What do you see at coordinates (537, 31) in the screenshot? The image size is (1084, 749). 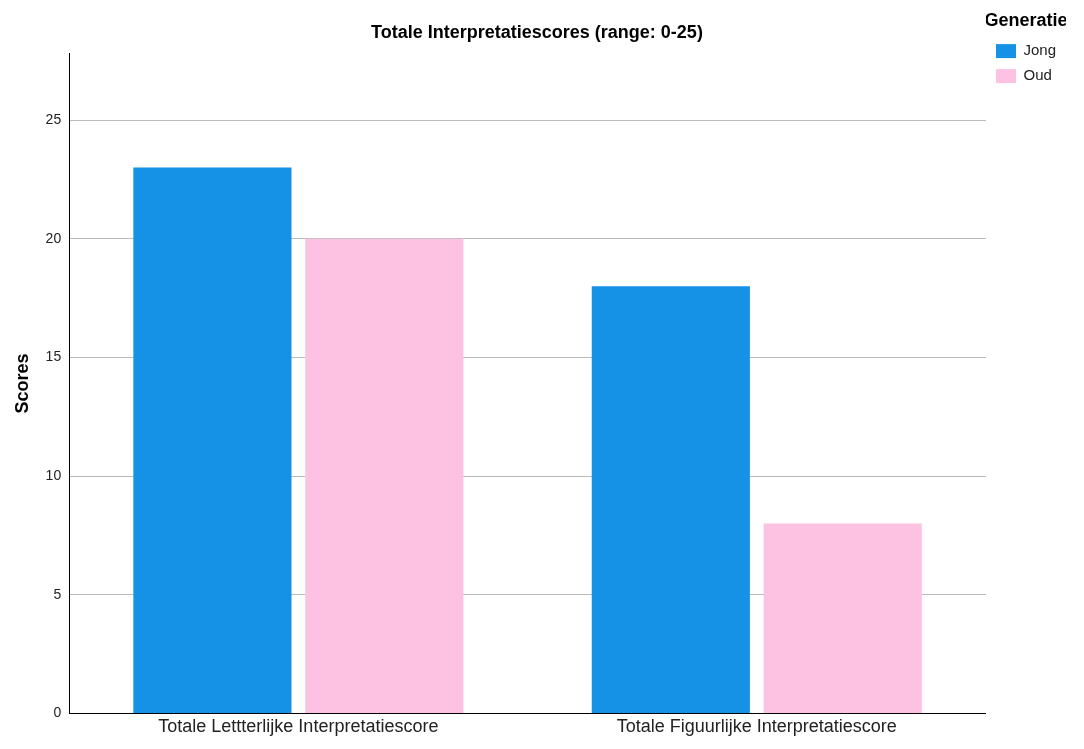 I see `chart-title: Totale Interpretatiescores (range: 0-25)` at bounding box center [537, 31].